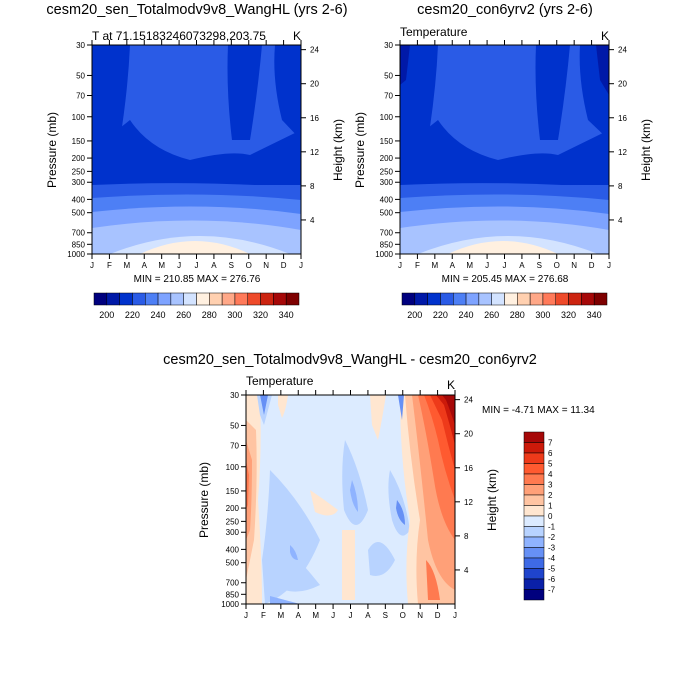  What do you see at coordinates (550, 474) in the screenshot?
I see `colorbar-label: 4` at bounding box center [550, 474].